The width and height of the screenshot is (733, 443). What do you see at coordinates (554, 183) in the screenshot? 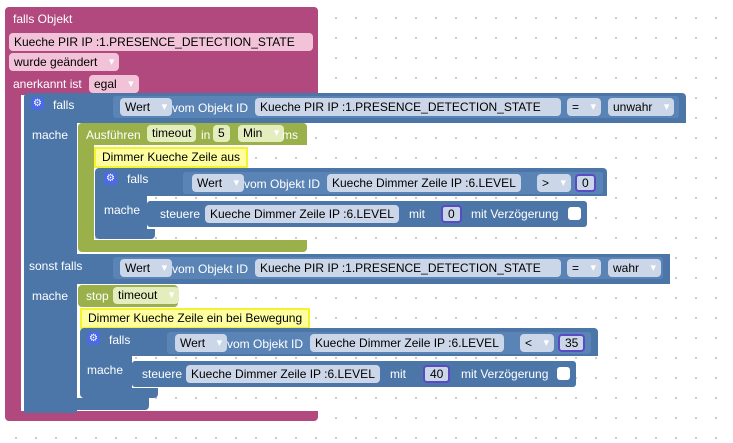
I see `operator-dropdown: >` at bounding box center [554, 183].